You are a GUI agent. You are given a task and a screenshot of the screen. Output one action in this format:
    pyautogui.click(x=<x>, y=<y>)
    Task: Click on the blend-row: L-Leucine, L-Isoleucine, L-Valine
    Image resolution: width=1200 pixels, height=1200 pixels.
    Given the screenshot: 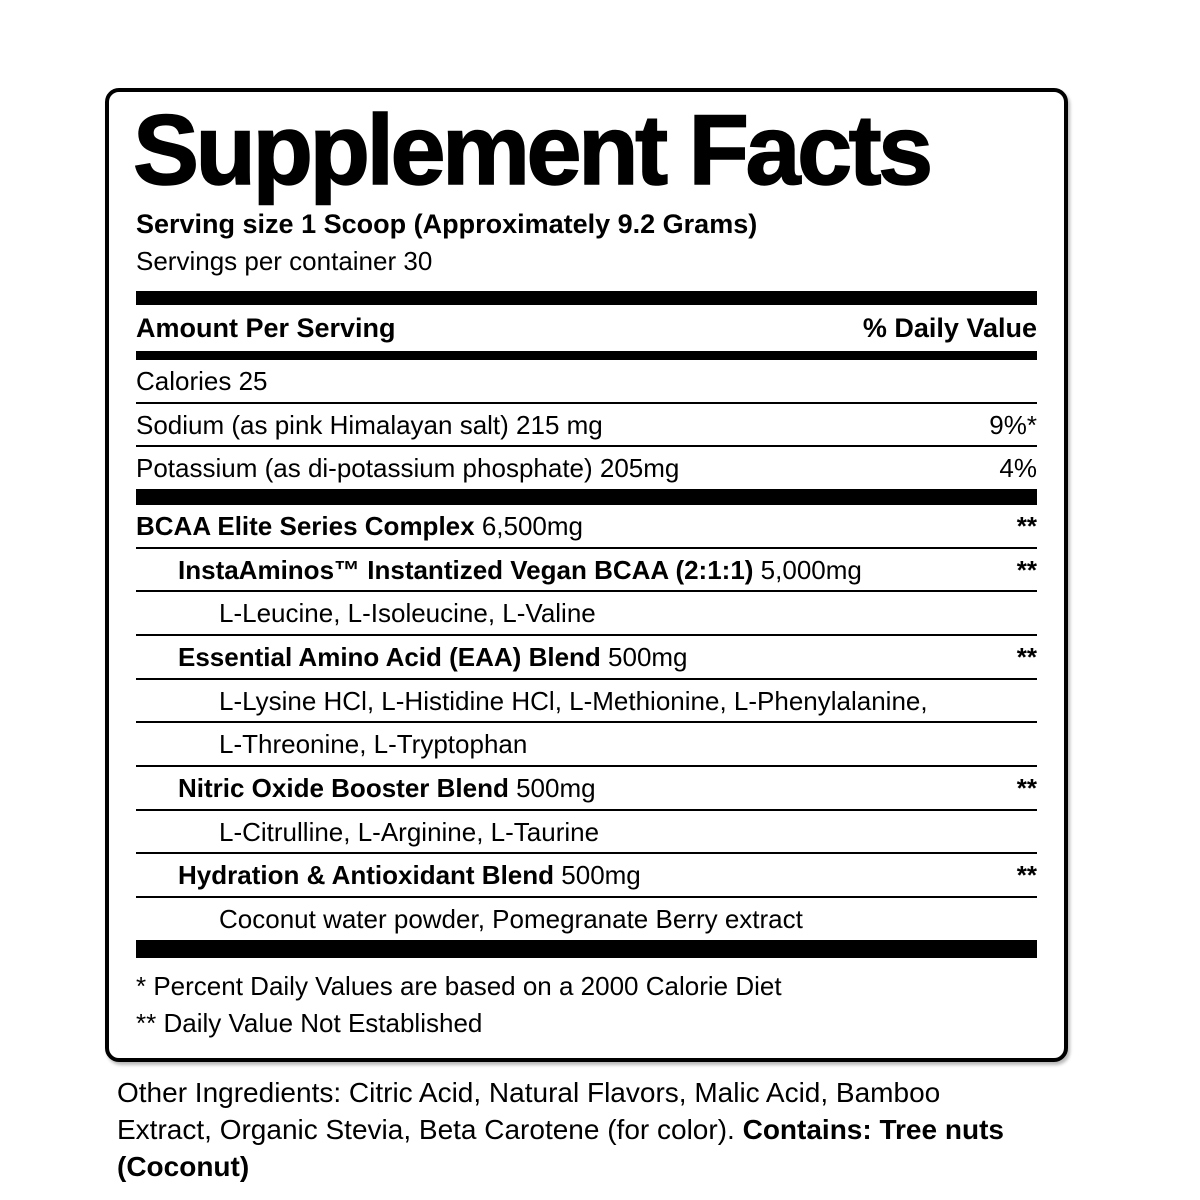 What is the action you would take?
    pyautogui.click(x=586, y=612)
    